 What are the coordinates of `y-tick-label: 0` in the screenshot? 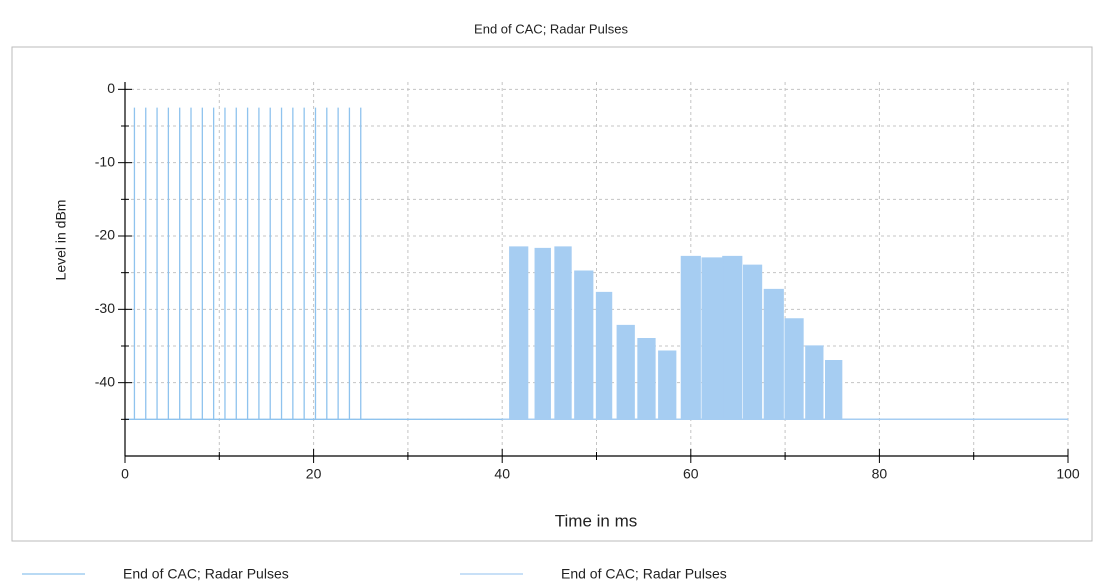 It's located at (111, 88).